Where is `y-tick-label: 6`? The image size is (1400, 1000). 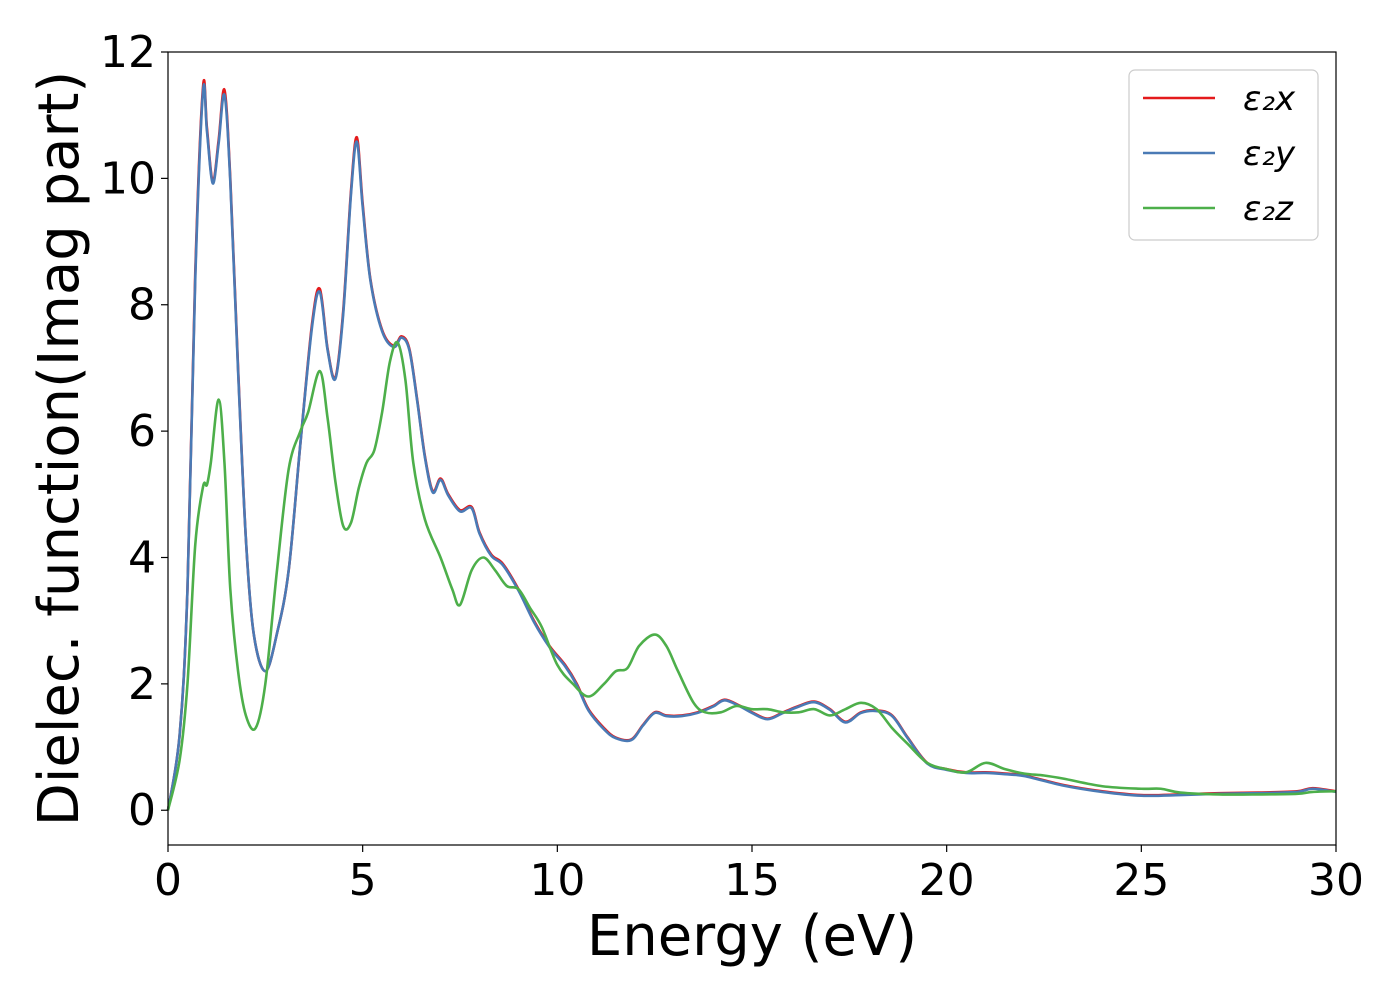 y-tick-label: 6 is located at coordinates (142, 431).